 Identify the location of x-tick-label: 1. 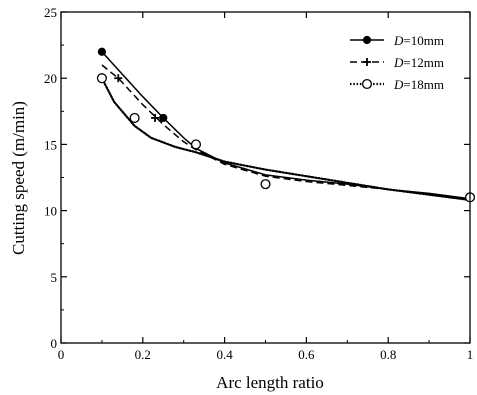
(470, 354).